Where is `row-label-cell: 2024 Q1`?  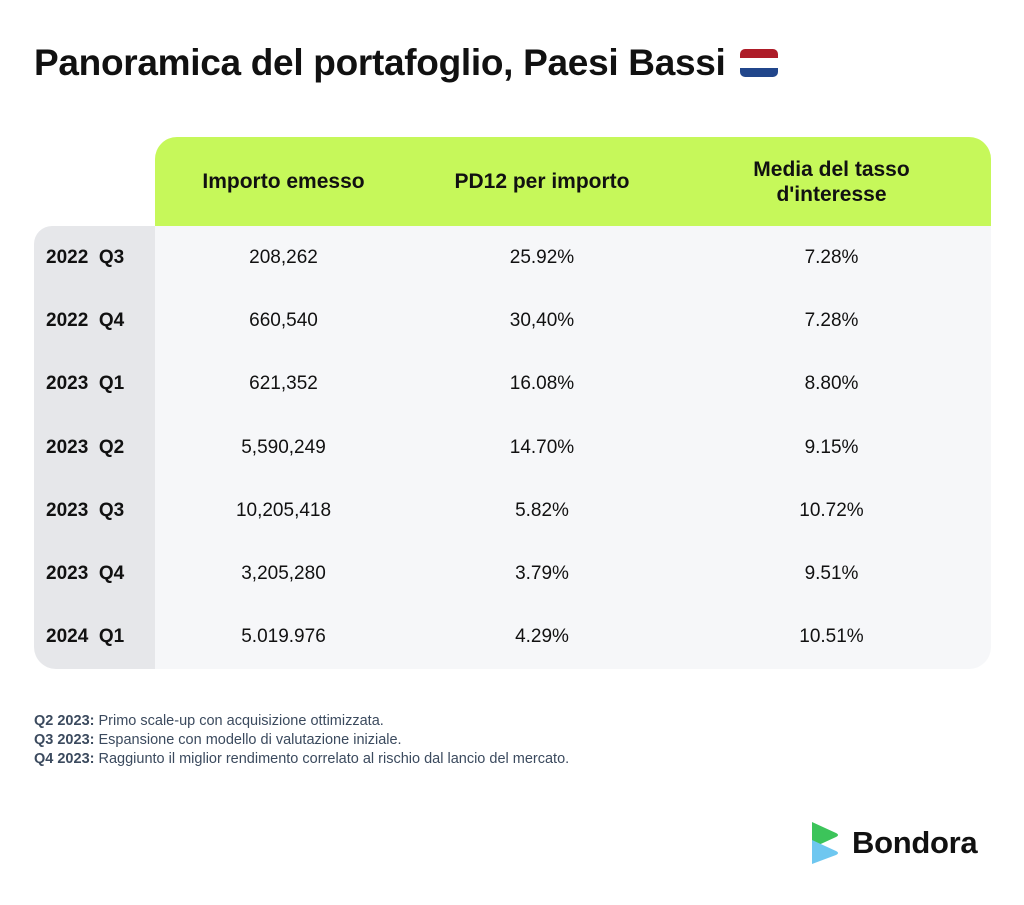
row-label-cell: 2024 Q1 is located at coordinates (94, 637).